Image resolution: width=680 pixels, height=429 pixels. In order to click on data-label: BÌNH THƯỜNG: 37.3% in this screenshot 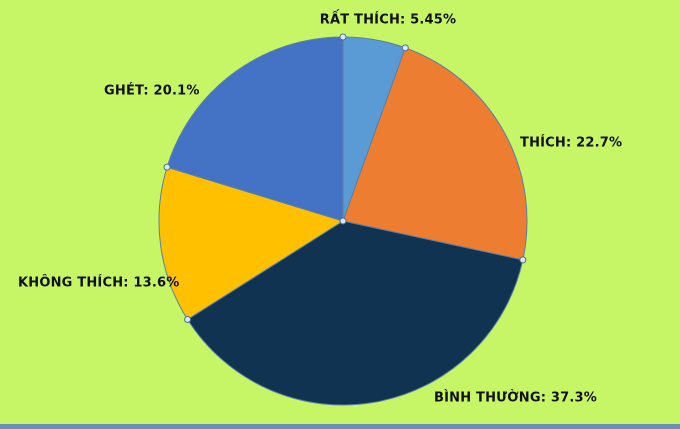, I will do `click(515, 398)`.